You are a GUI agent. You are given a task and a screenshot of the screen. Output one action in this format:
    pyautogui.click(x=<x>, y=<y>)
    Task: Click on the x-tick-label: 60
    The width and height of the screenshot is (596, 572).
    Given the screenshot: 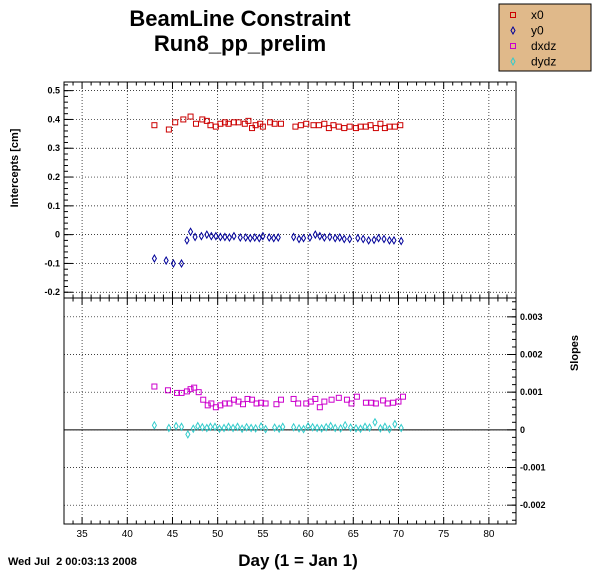 What is the action you would take?
    pyautogui.click(x=309, y=534)
    